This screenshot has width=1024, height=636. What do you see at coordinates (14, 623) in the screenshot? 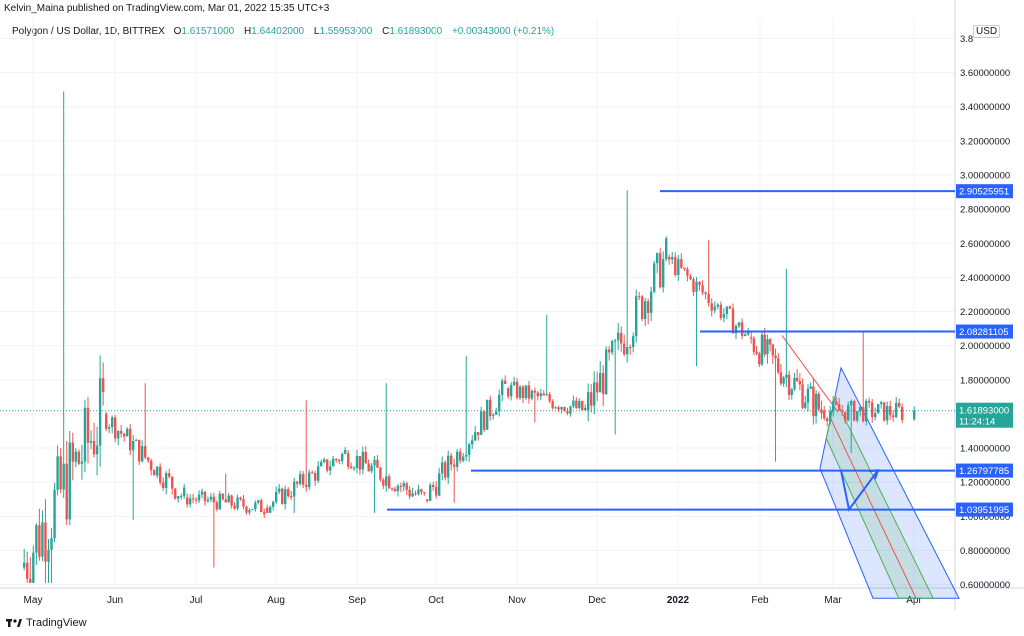
I see `tradingview-logo-icon` at bounding box center [14, 623].